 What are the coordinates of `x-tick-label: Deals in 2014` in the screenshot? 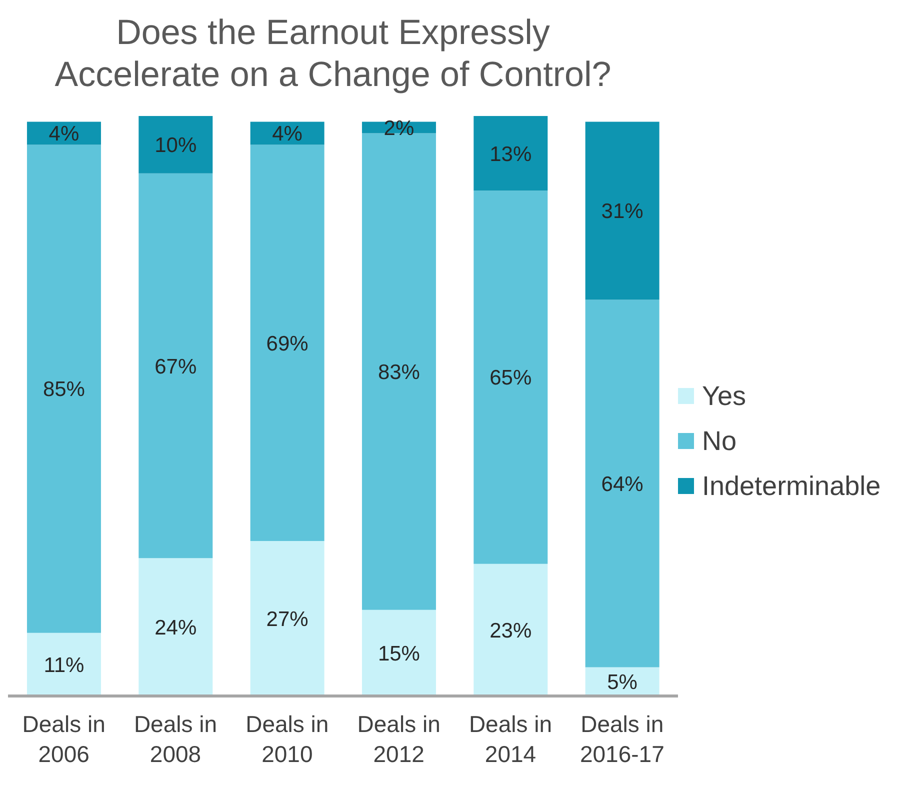 It's located at (510, 739).